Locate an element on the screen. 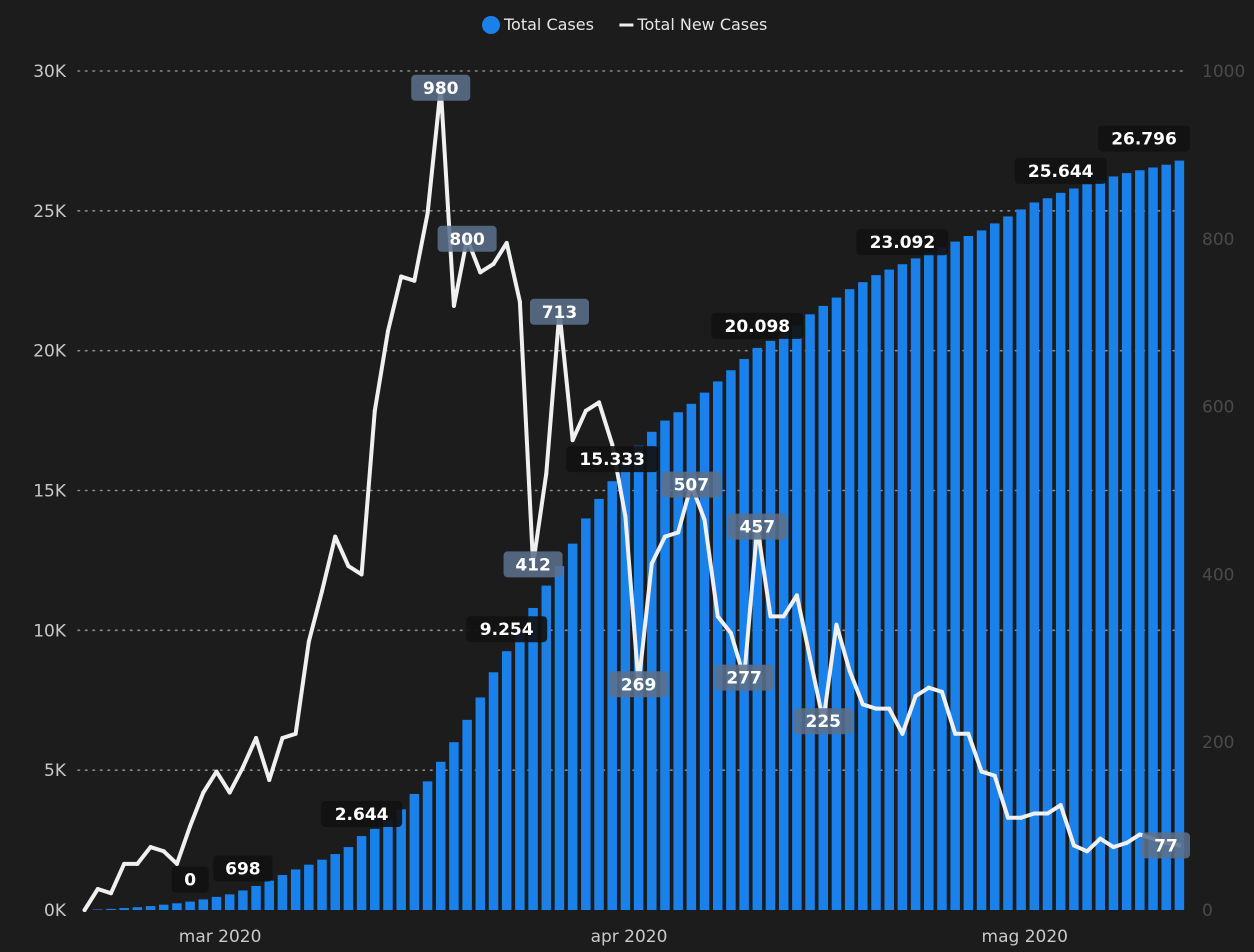 Image resolution: width=1254 pixels, height=952 pixels. data-label-text: 800 is located at coordinates (467, 240).